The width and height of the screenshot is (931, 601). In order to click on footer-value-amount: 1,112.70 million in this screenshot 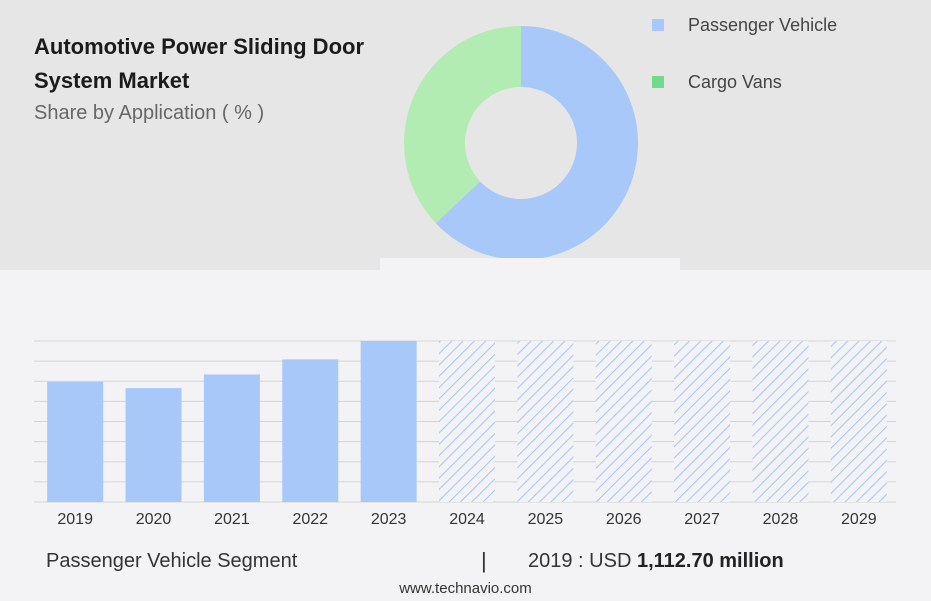, I will do `click(710, 561)`.